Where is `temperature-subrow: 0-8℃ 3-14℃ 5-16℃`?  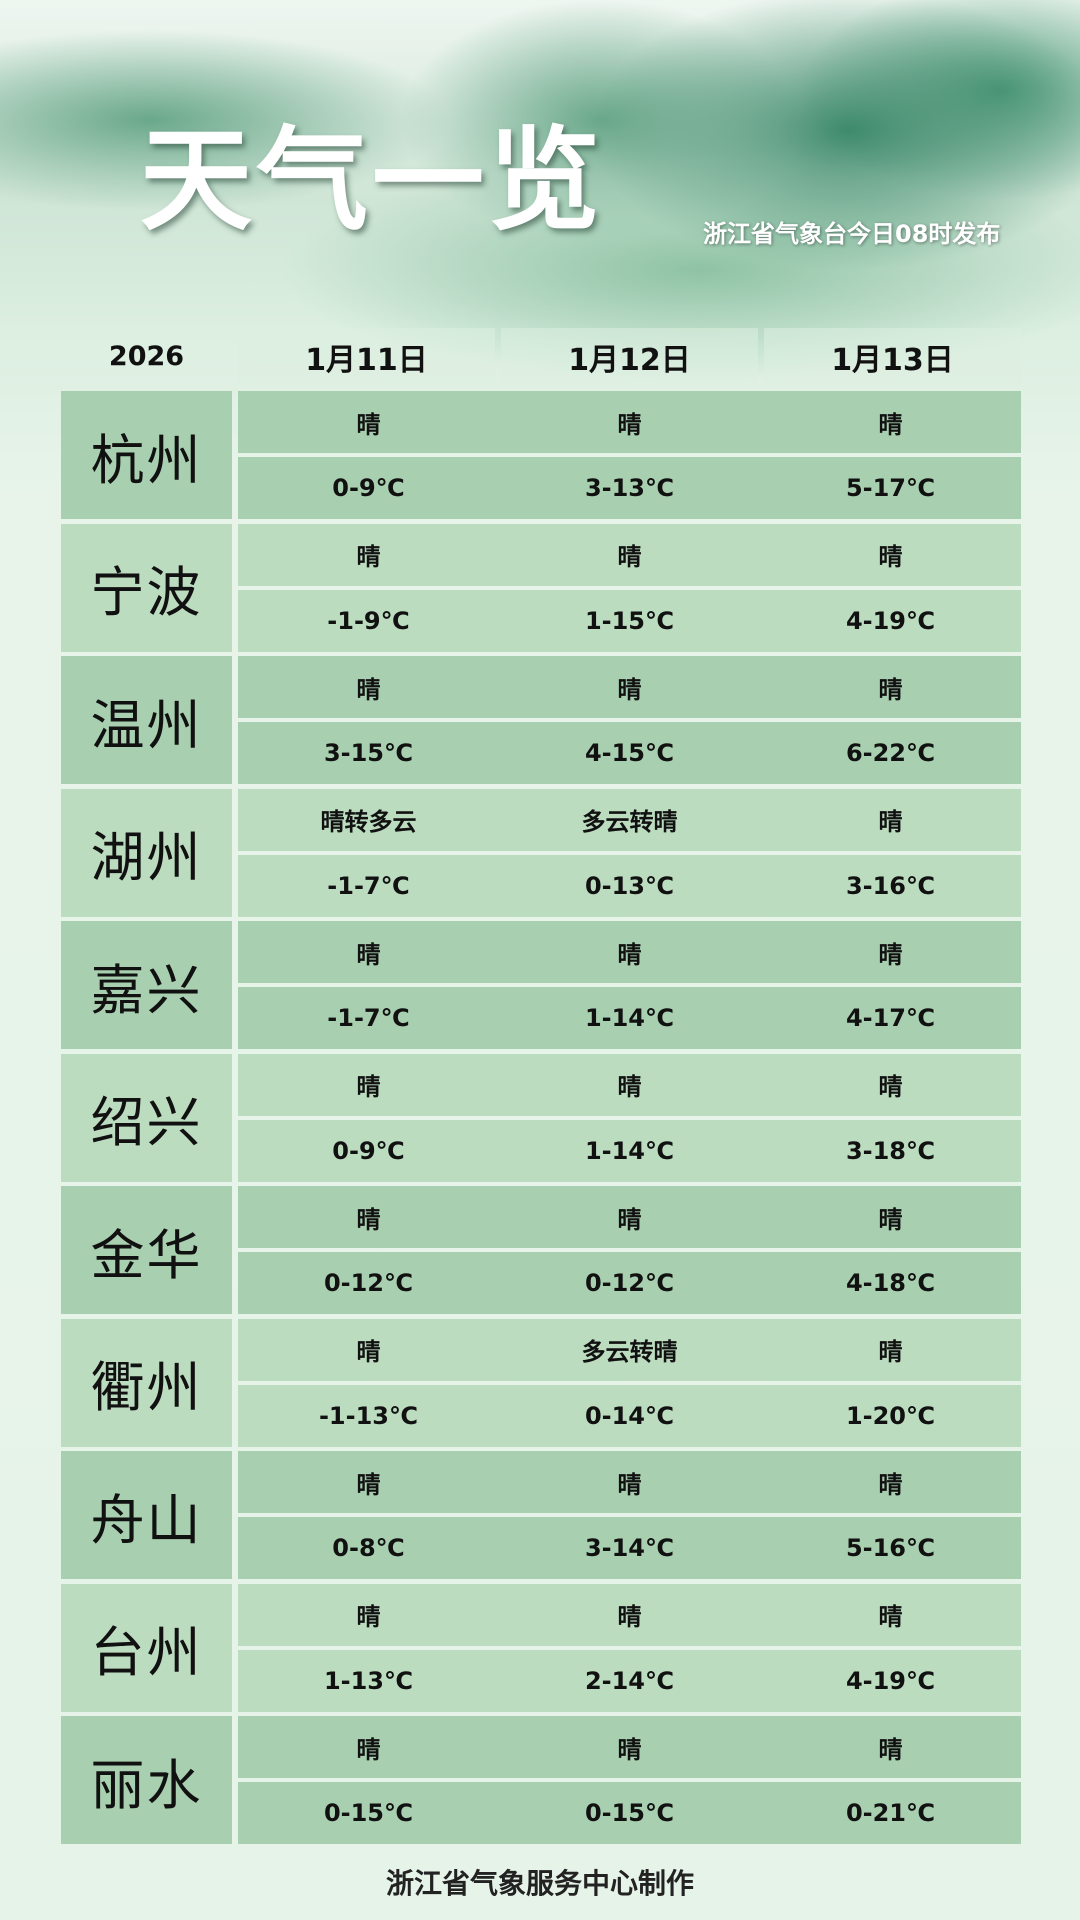
temperature-subrow: 0-8℃ 3-14℃ 5-16℃ is located at coordinates (629, 1548).